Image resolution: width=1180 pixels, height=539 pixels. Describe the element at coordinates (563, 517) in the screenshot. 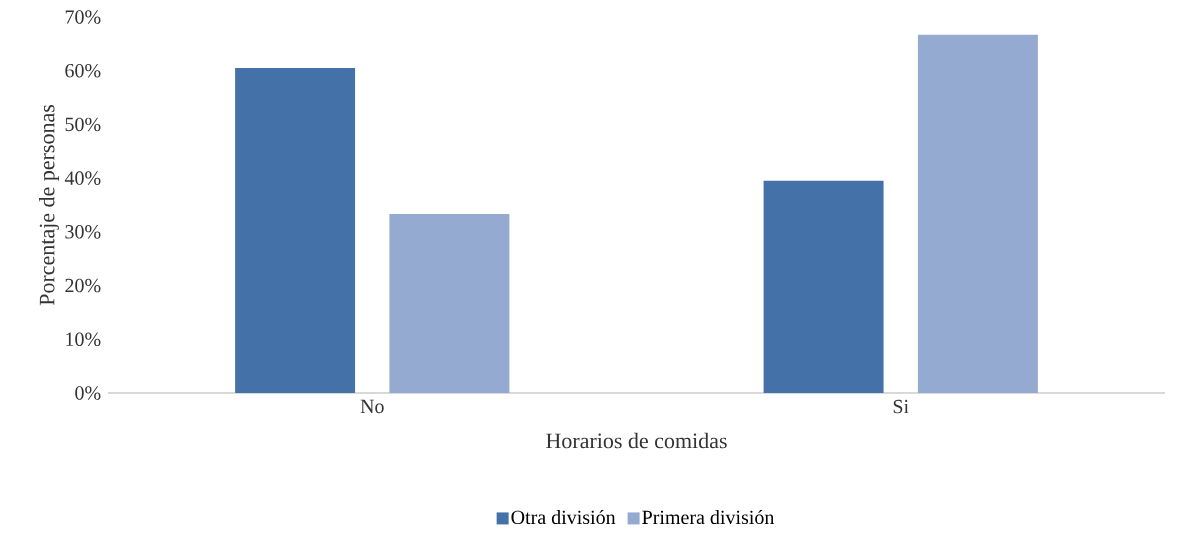

I see `legend-label: Otra división` at that location.